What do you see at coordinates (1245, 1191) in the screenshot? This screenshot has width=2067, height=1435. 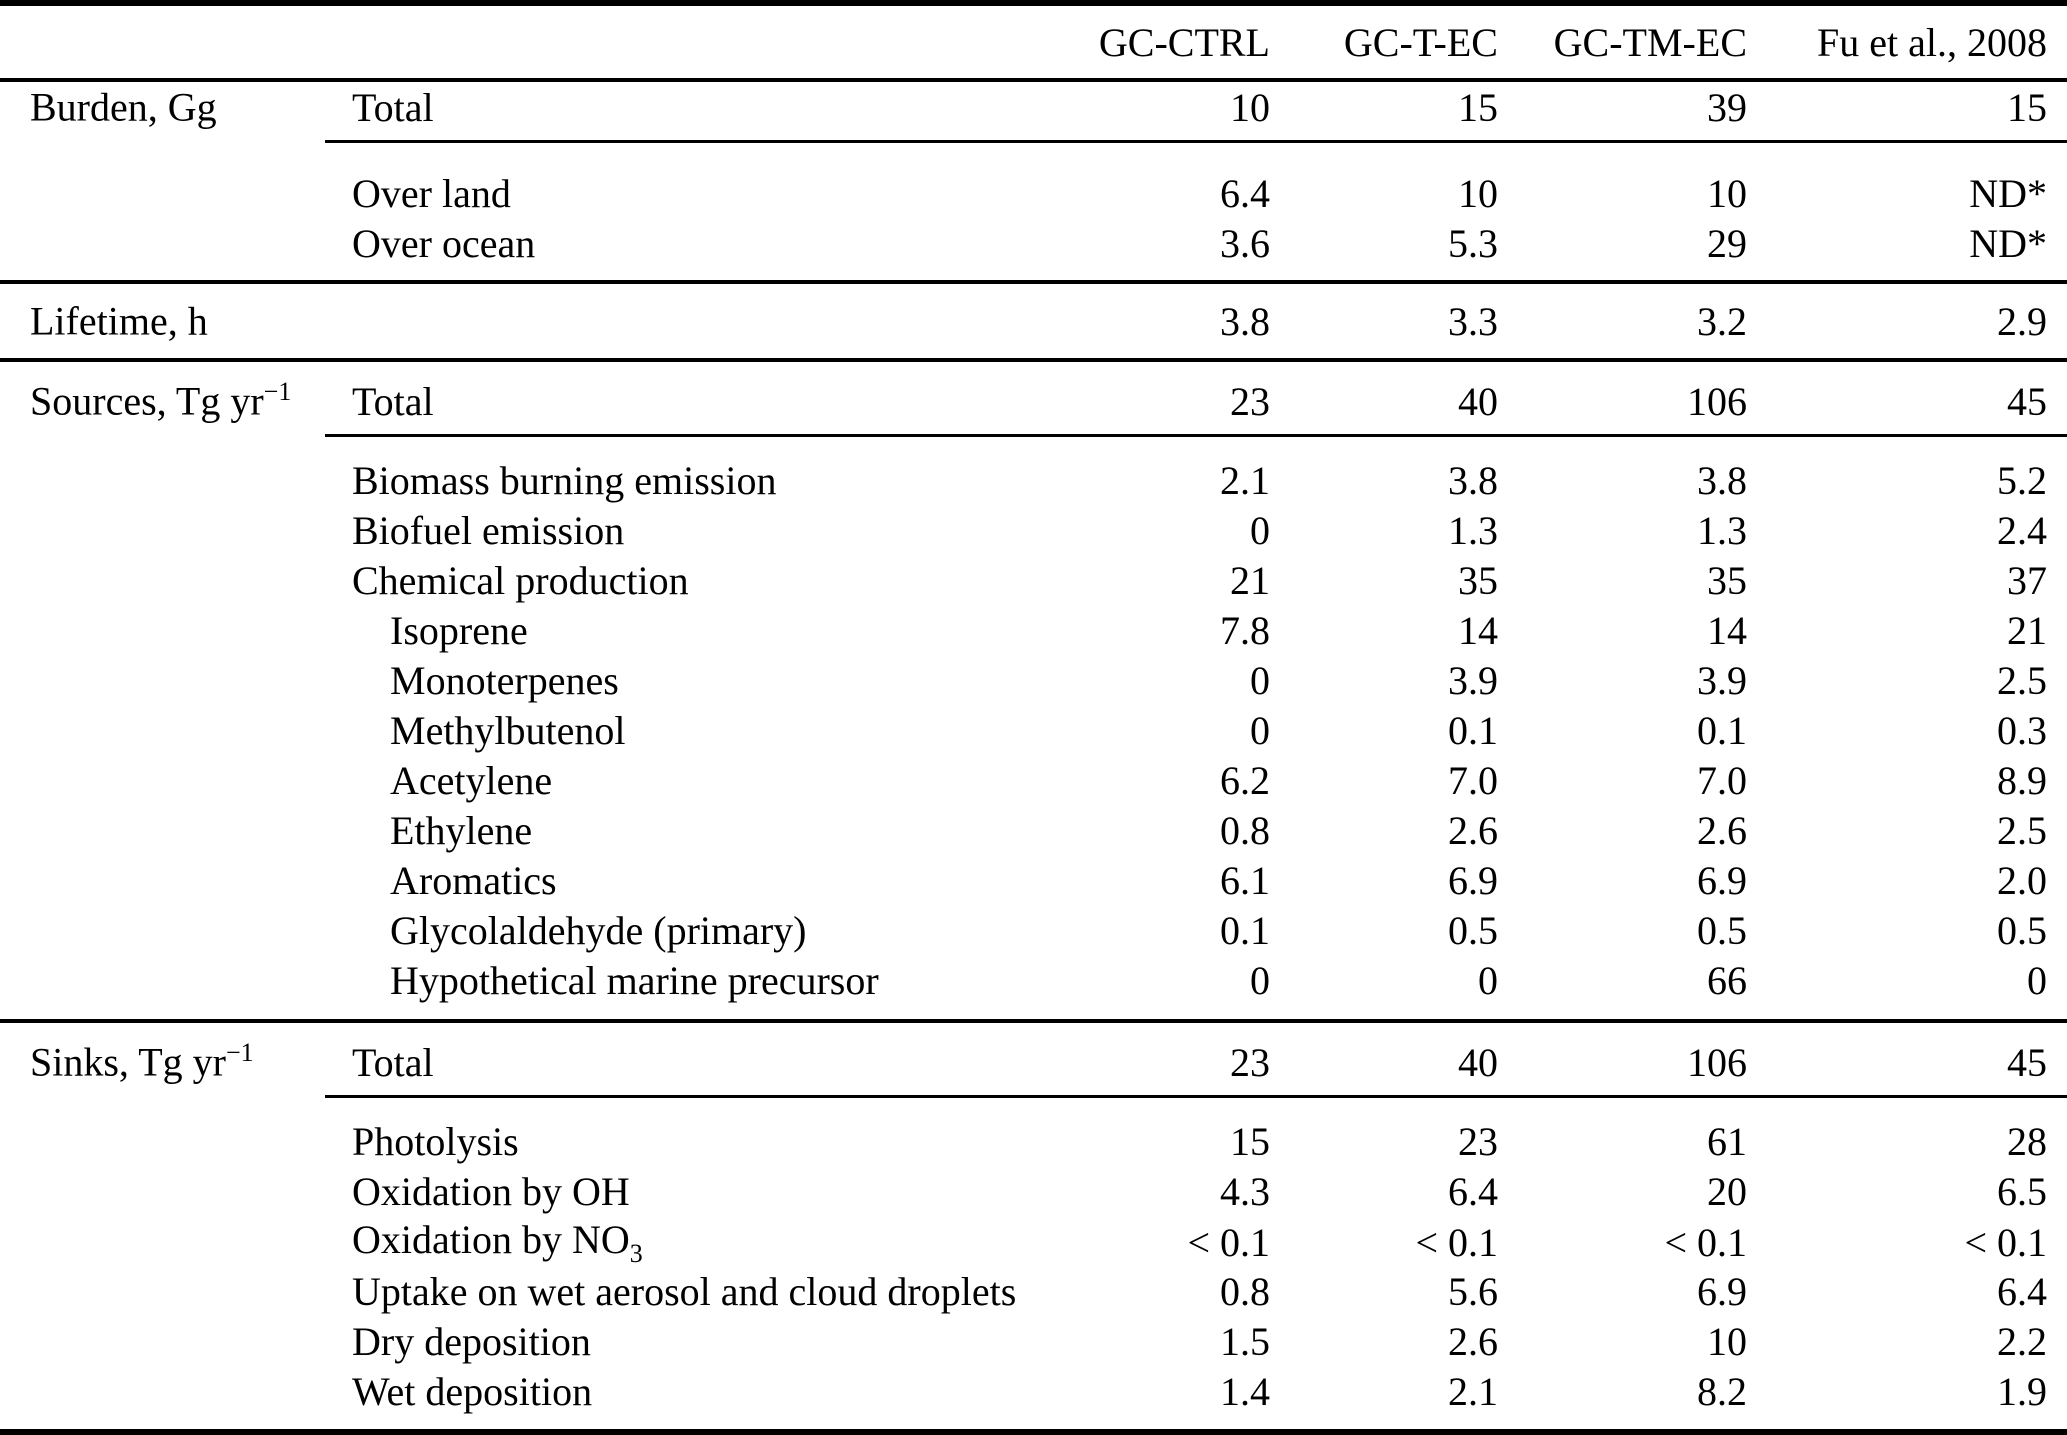 I see `value-cell: 4.3` at bounding box center [1245, 1191].